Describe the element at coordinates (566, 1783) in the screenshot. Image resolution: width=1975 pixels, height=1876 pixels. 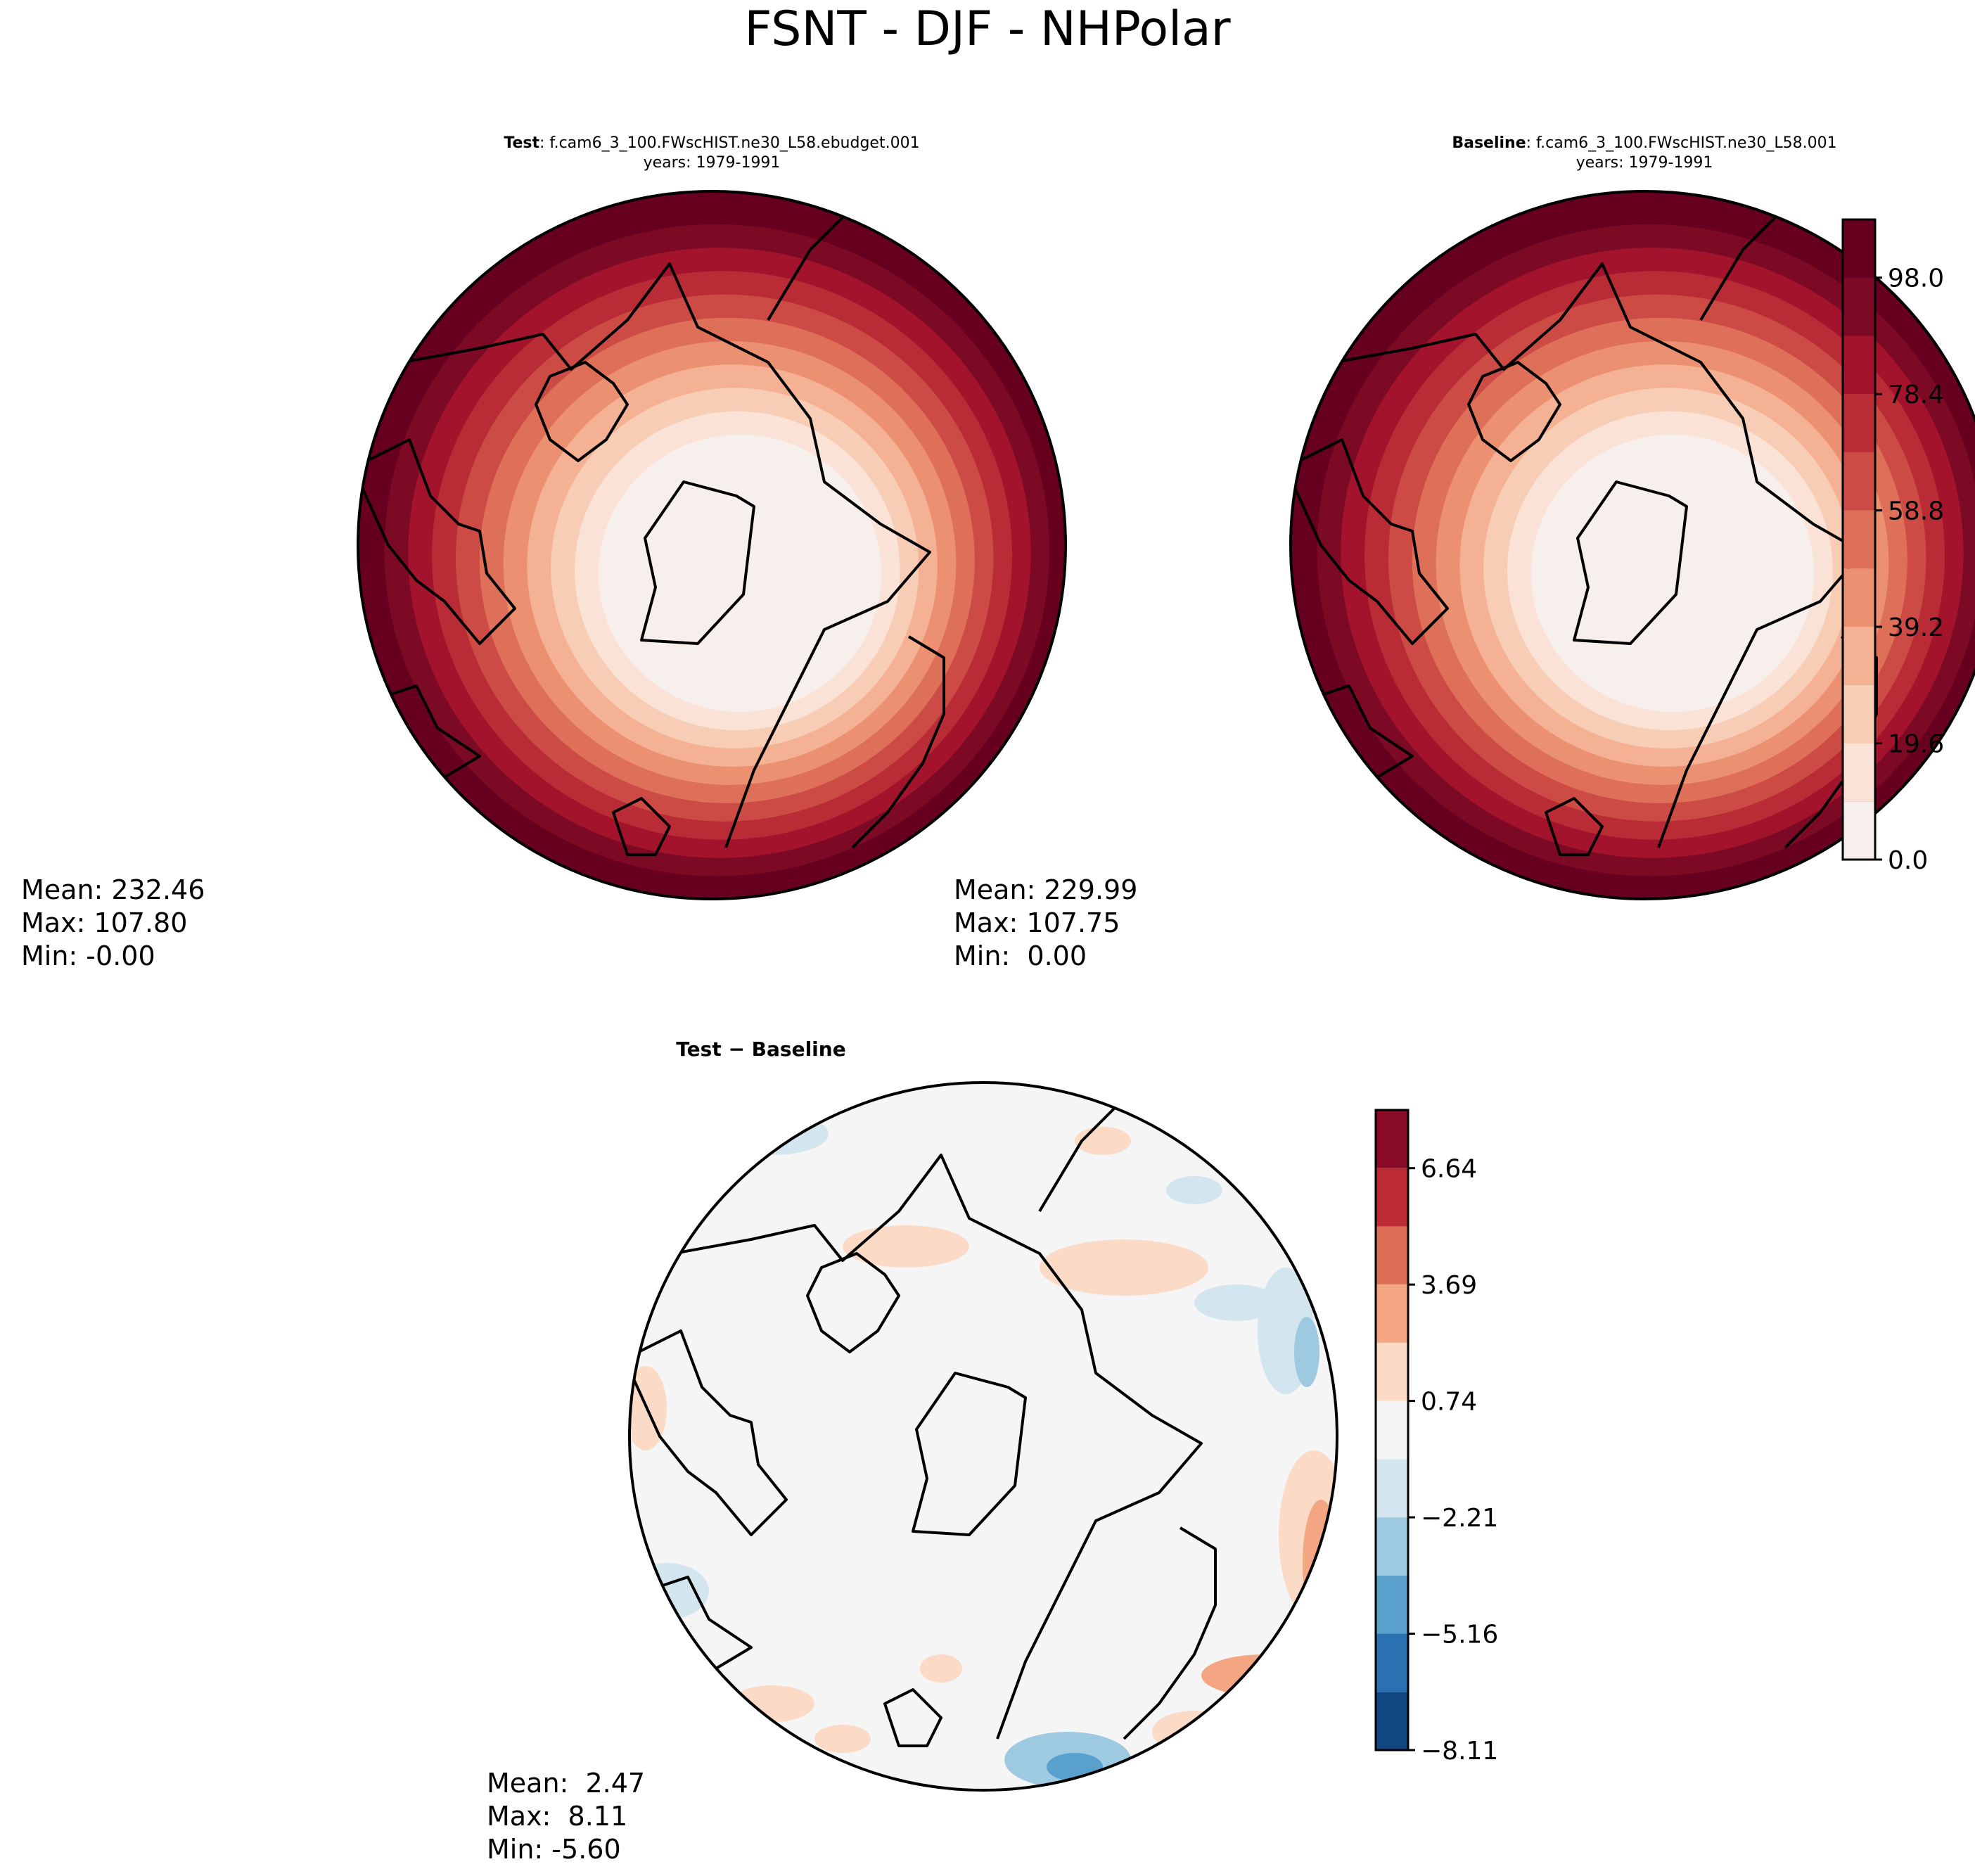
I see `difference-mean: Mean: 2.47` at that location.